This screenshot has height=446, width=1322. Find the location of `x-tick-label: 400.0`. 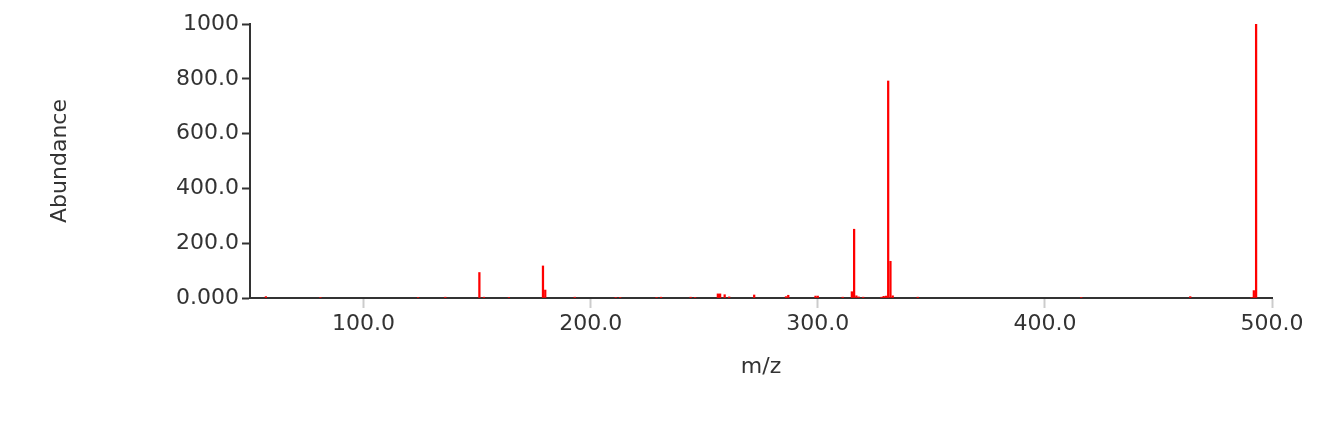

x-tick-label: 400.0 is located at coordinates (1045, 322).